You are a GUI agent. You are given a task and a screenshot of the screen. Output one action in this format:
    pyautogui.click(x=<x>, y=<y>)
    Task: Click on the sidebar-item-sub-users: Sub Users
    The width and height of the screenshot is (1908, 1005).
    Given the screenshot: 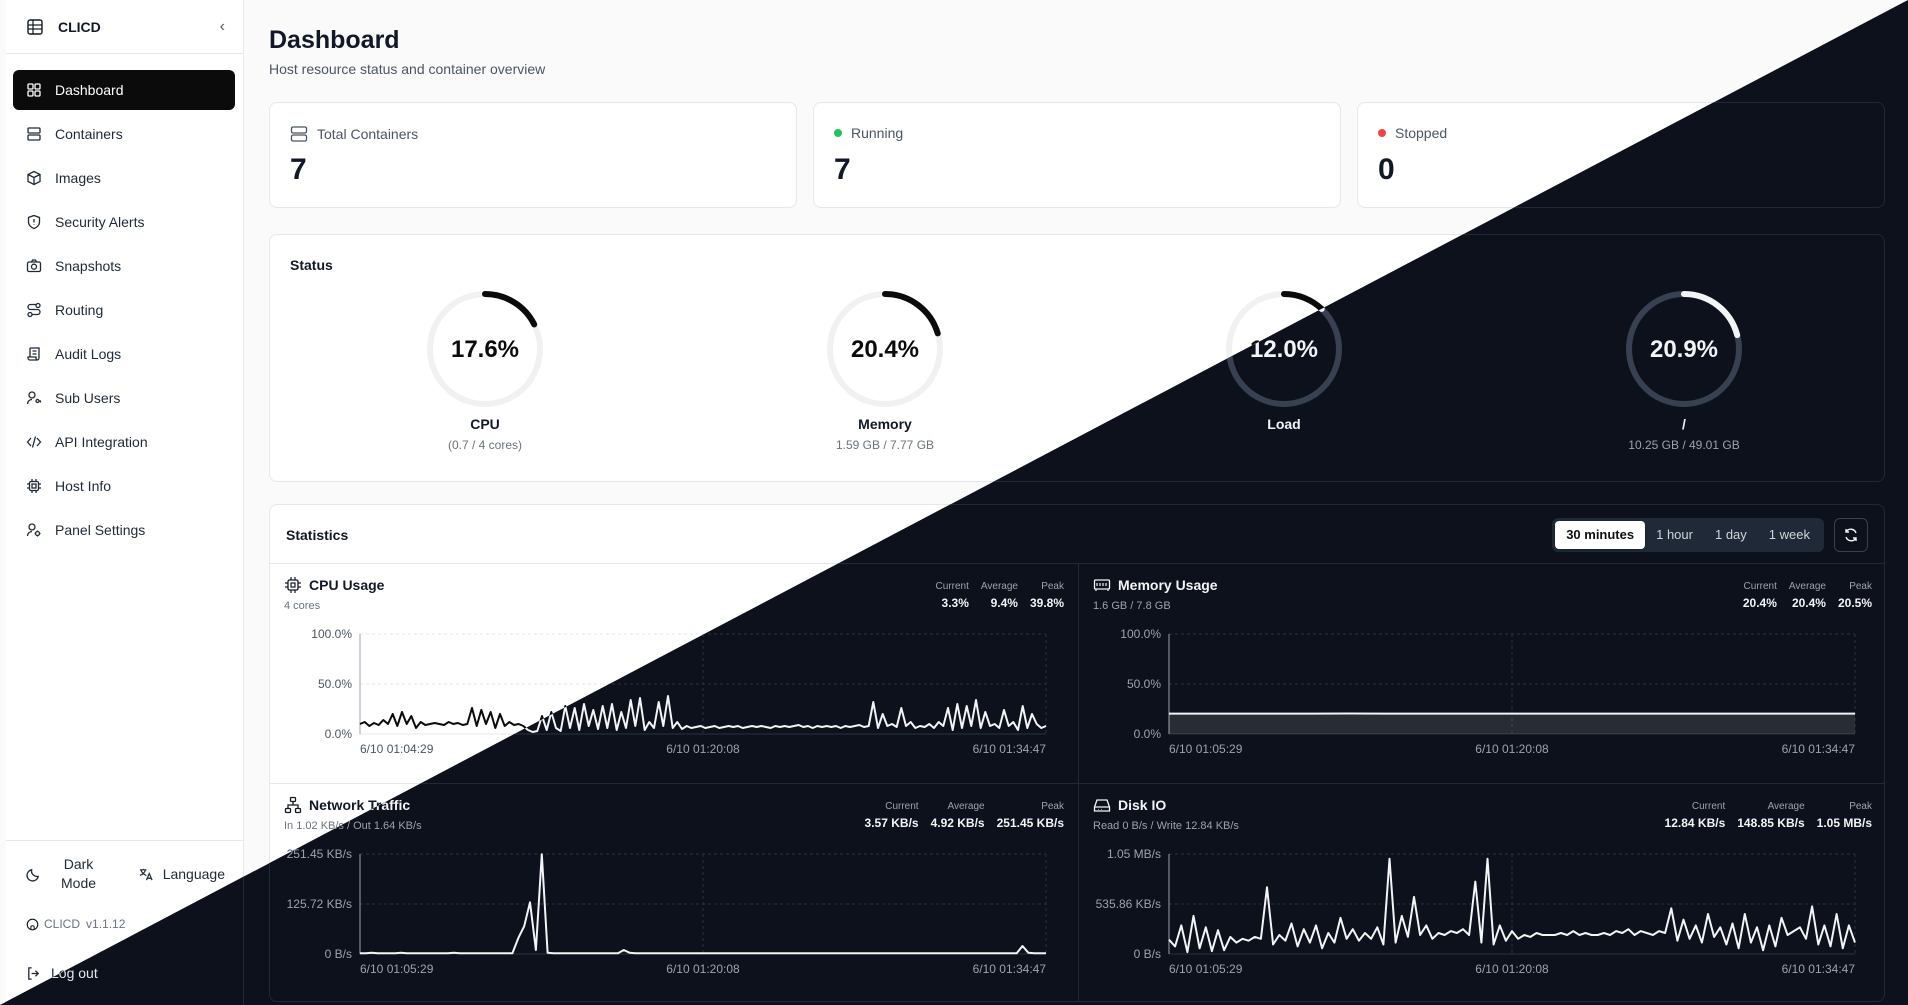 What is the action you would take?
    pyautogui.click(x=124, y=398)
    